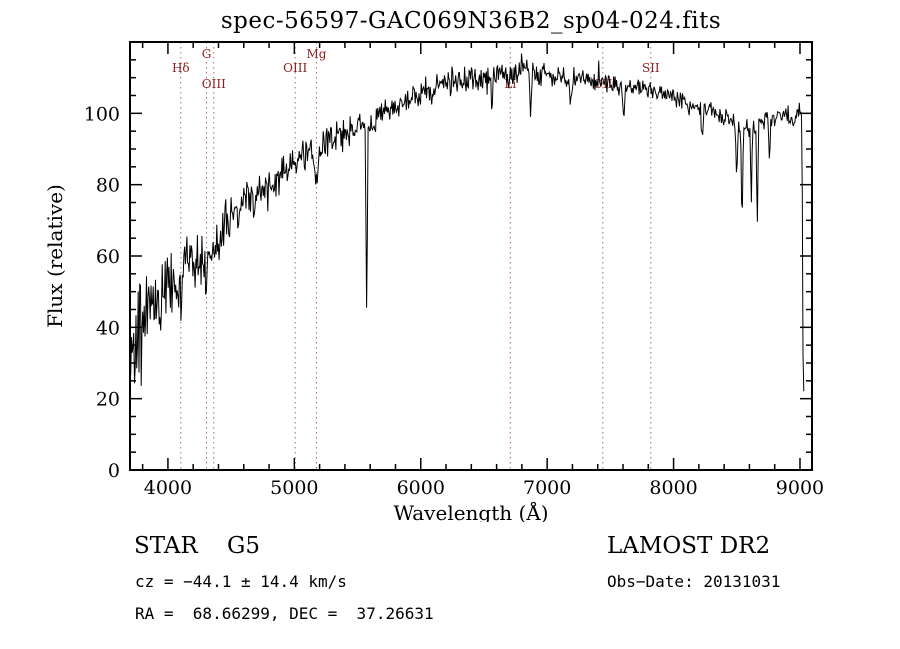 This screenshot has width=900, height=649. What do you see at coordinates (114, 471) in the screenshot?
I see `y-tick-label: 0` at bounding box center [114, 471].